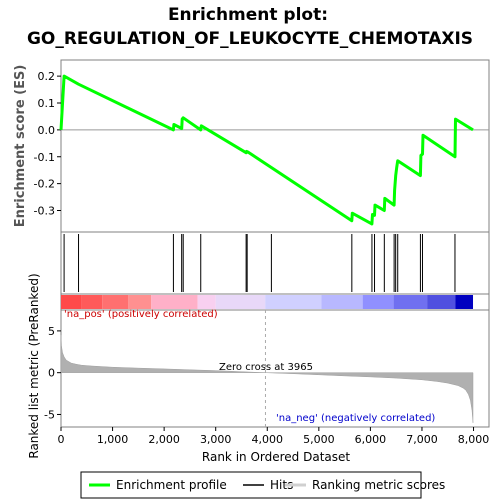  Describe the element at coordinates (250, 39) in the screenshot. I see `title-line-2: GO_REGULATION_OF_LEUKOCYTE_CHEMOTAXIS` at that location.